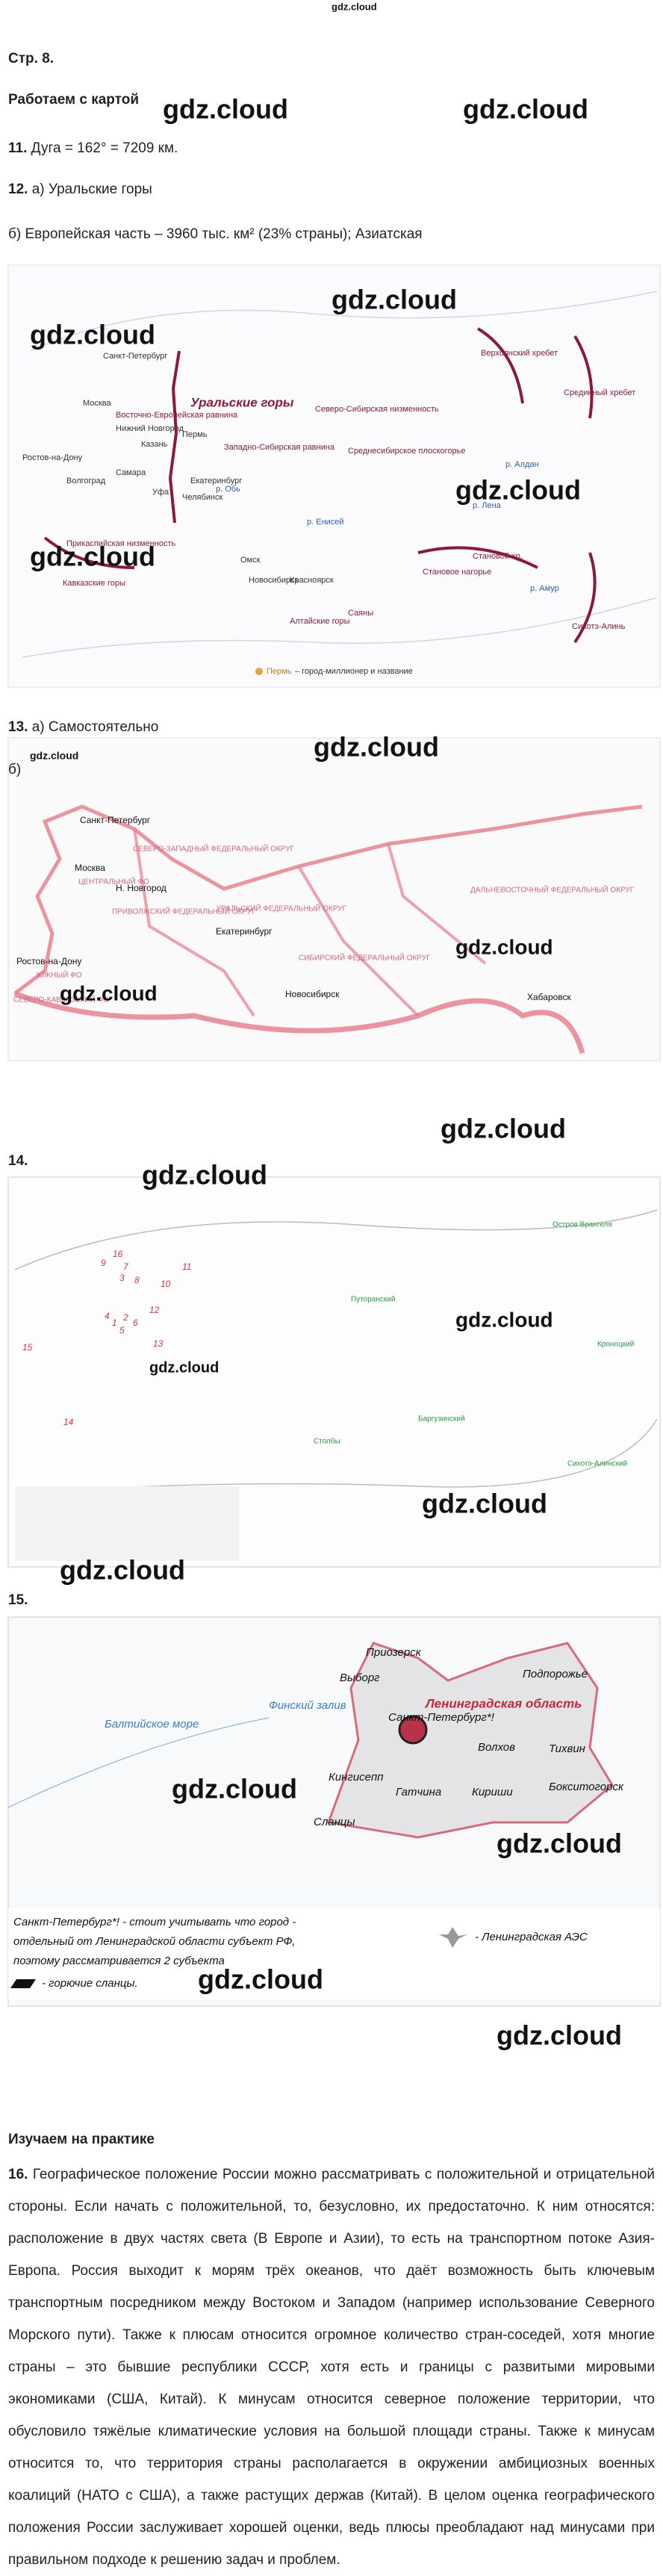  What do you see at coordinates (113, 882) in the screenshot?
I see `map-label: ЦЕНТРАЛЬНЫЙ ФО` at bounding box center [113, 882].